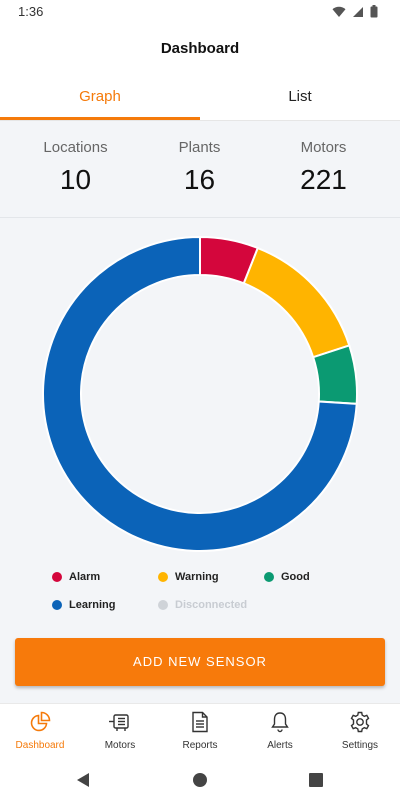 Image resolution: width=400 pixels, height=800 pixels. I want to click on page-title: Dashboard, so click(200, 48).